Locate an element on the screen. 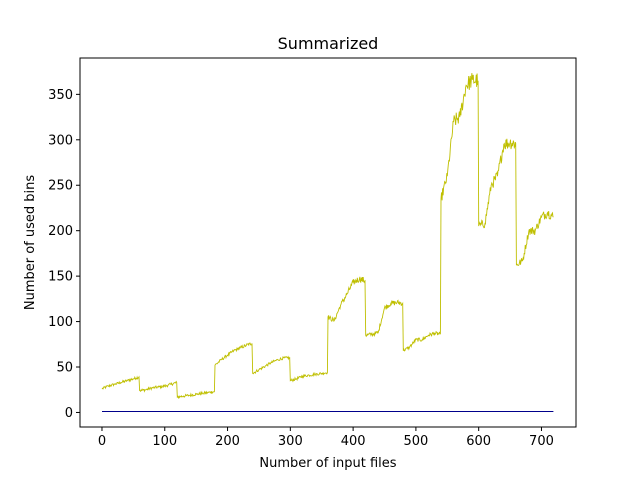 The image size is (640, 480). x-tick-label: 700 is located at coordinates (541, 441).